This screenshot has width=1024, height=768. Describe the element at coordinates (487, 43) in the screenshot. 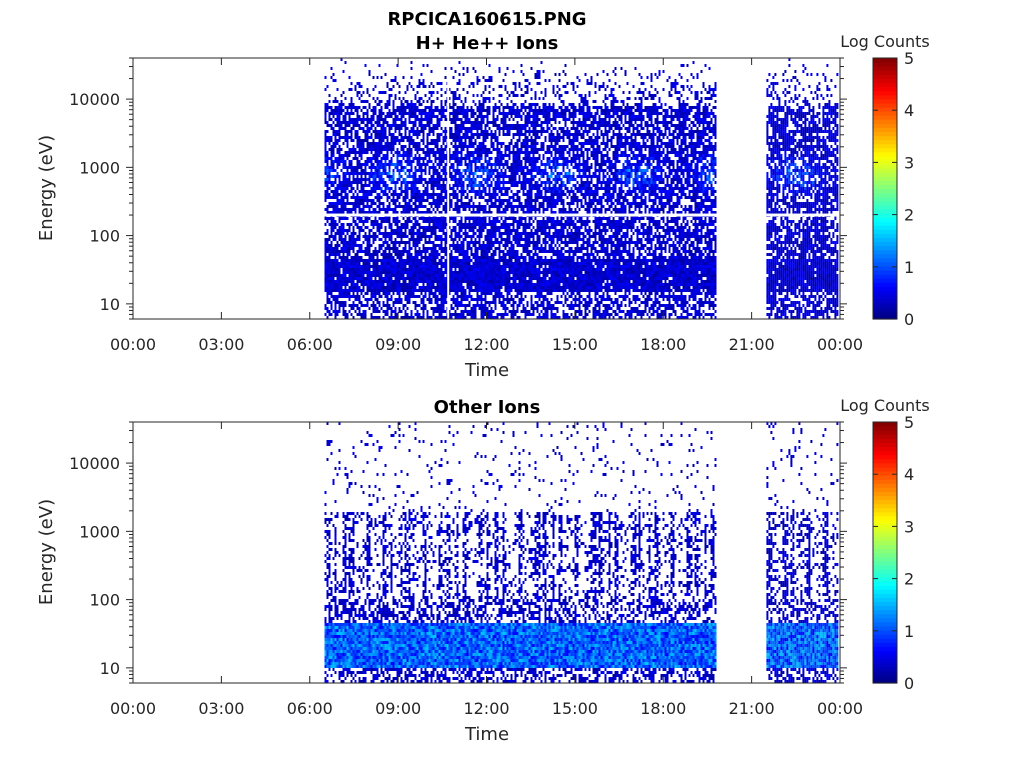

I see `panel-1-title: H+ He++ Ions` at that location.